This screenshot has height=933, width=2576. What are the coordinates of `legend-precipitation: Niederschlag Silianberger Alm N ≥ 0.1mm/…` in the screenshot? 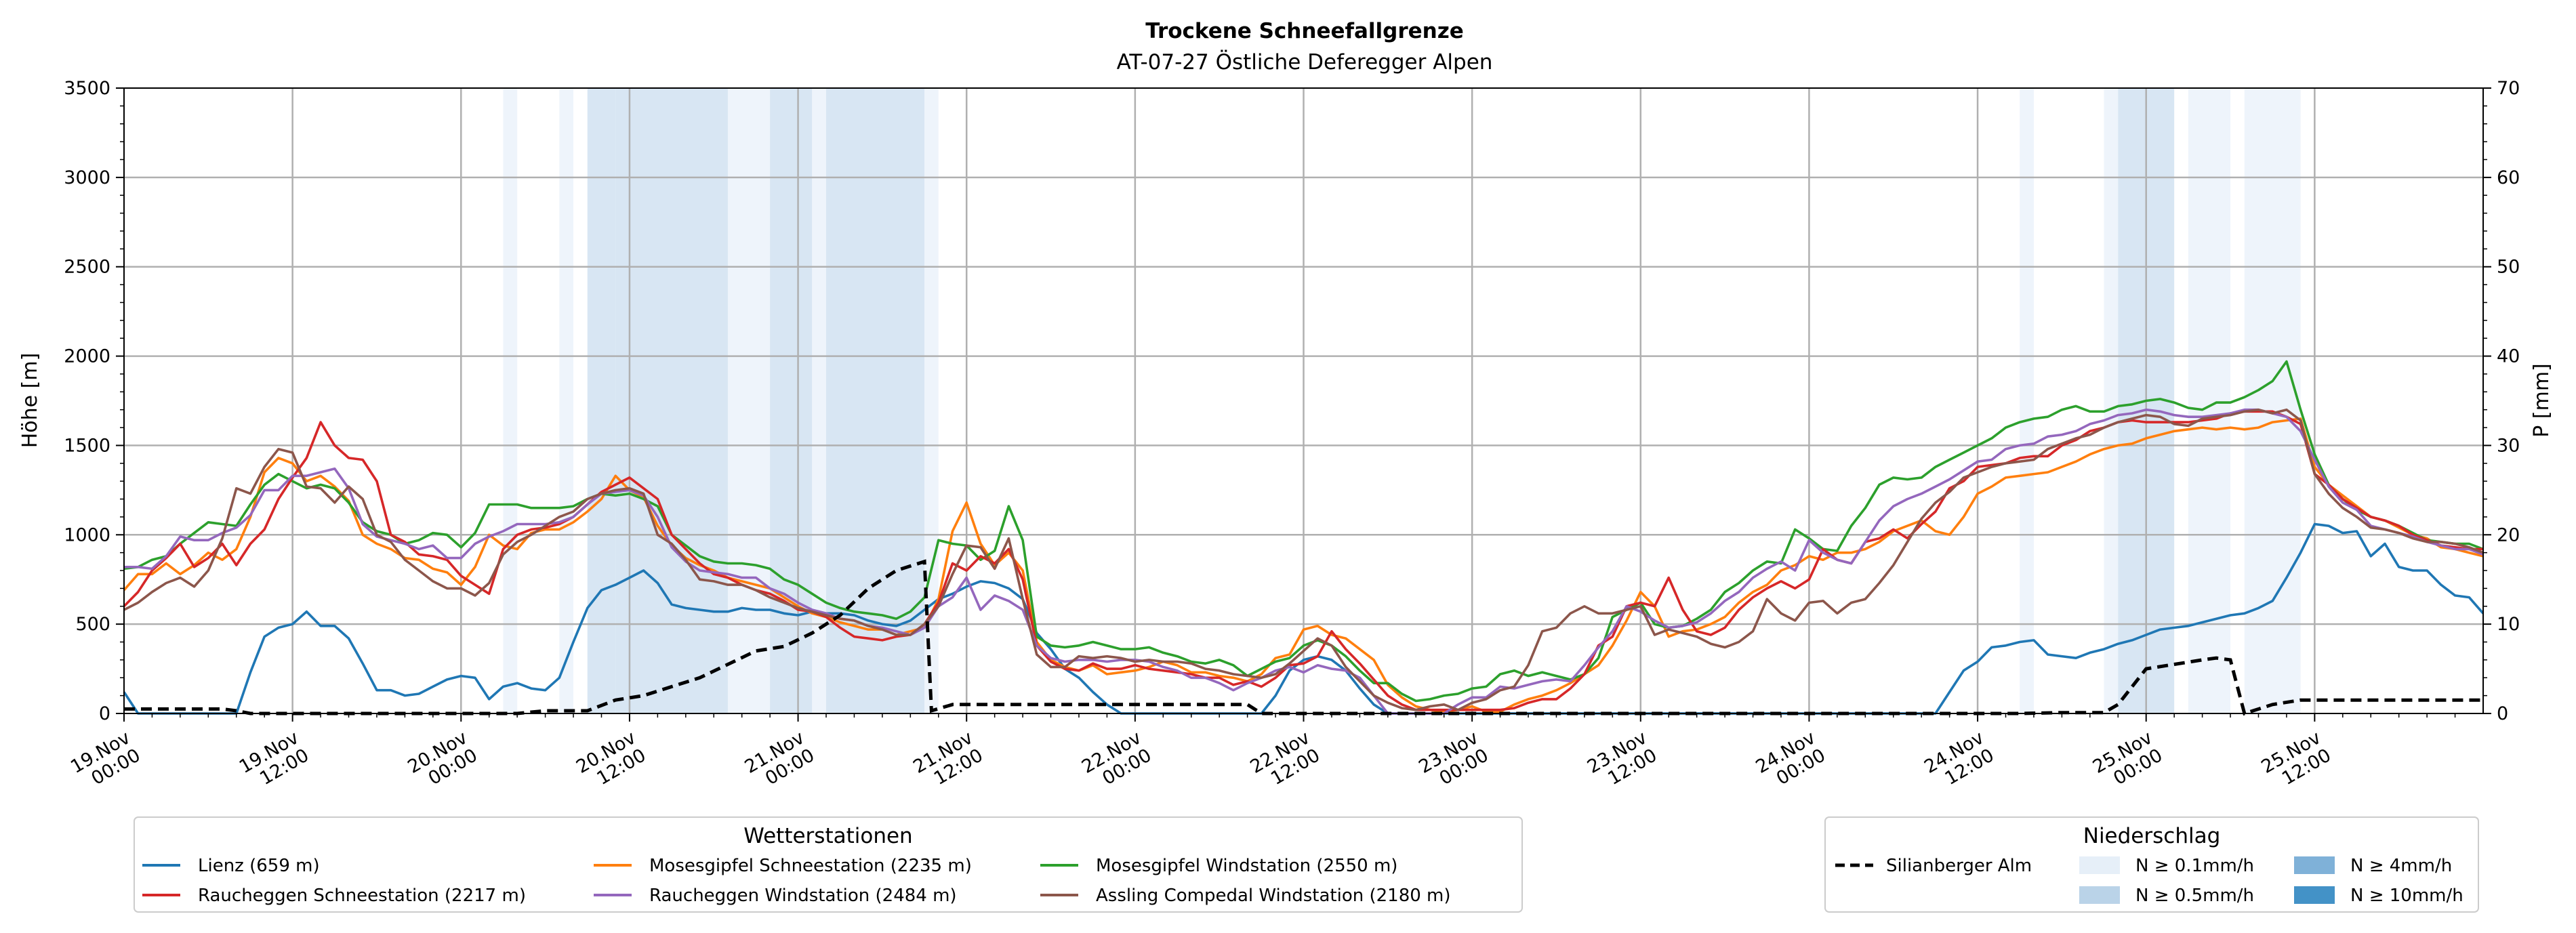 It's located at (2151, 864).